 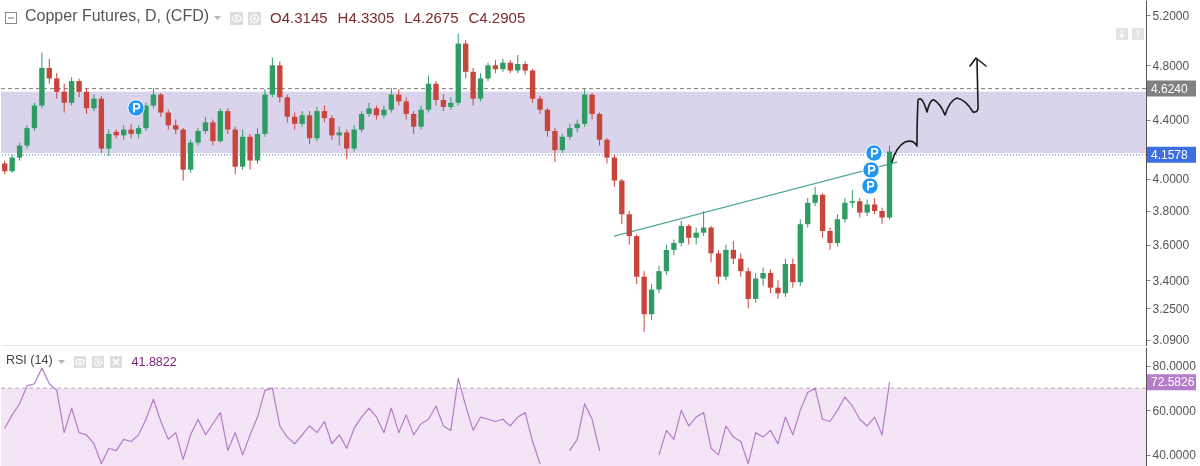 What do you see at coordinates (1174, 410) in the screenshot?
I see `y-tick-label: 60.0000` at bounding box center [1174, 410].